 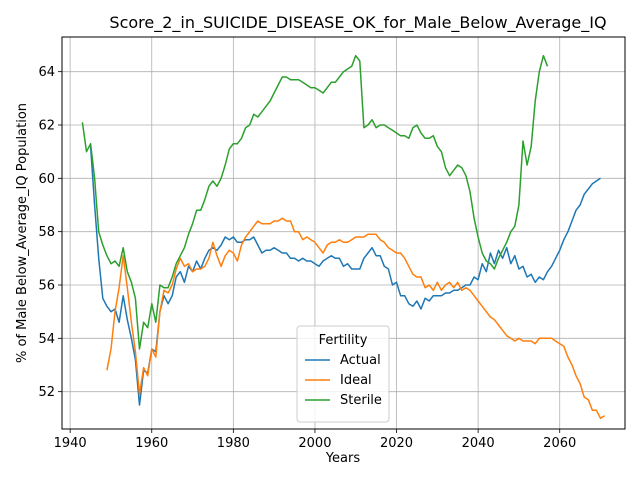 I want to click on x-axis-label: Years, so click(x=343, y=458).